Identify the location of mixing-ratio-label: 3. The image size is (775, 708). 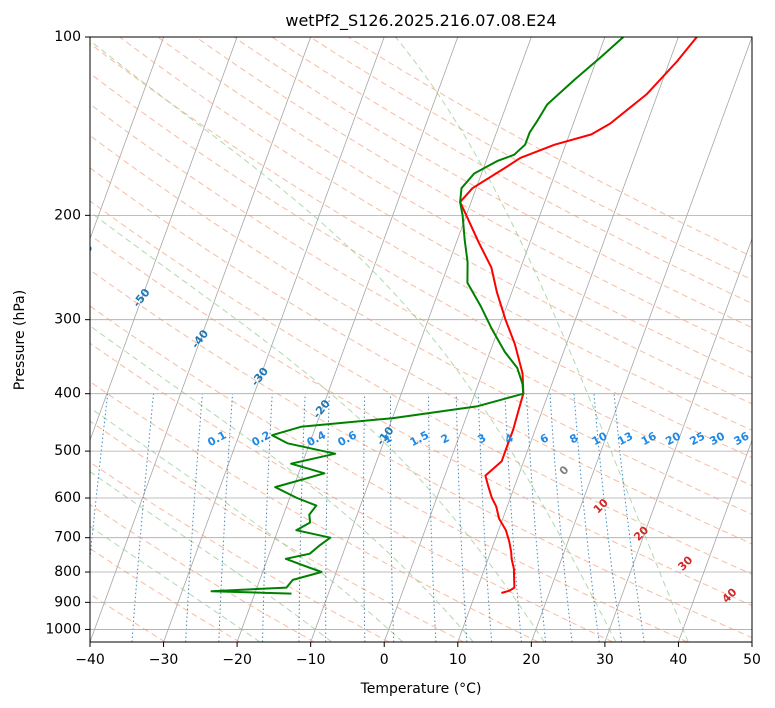
(481, 438).